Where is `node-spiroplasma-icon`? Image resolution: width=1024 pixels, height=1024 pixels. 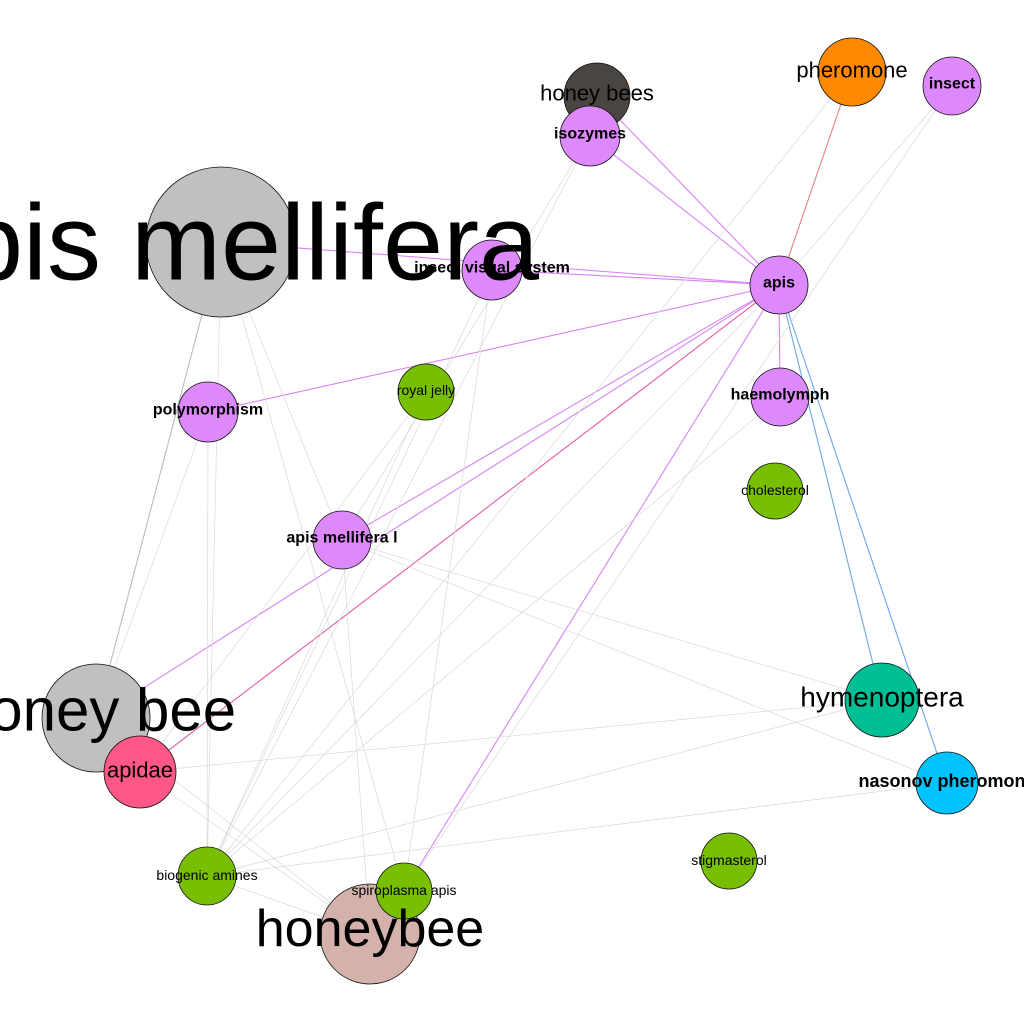
node-spiroplasma-icon is located at coordinates (404, 891).